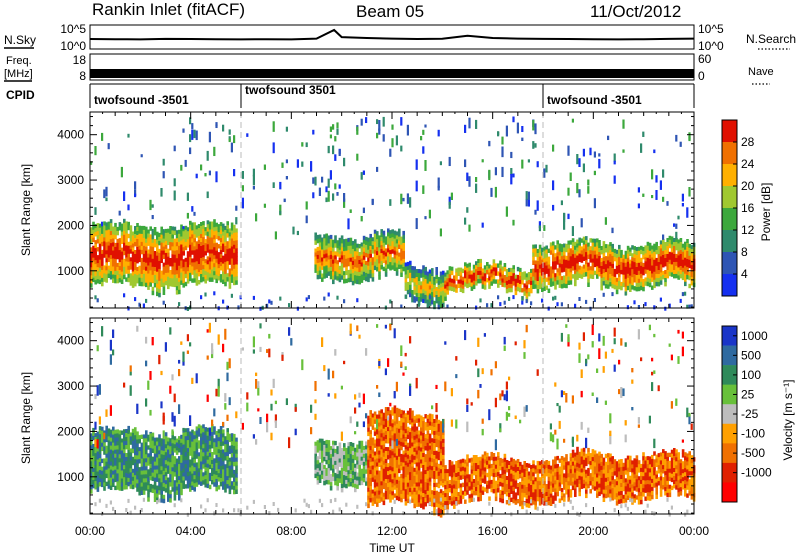 The height and width of the screenshot is (554, 800). I want to click on frequency-panel-frame, so click(392, 67).